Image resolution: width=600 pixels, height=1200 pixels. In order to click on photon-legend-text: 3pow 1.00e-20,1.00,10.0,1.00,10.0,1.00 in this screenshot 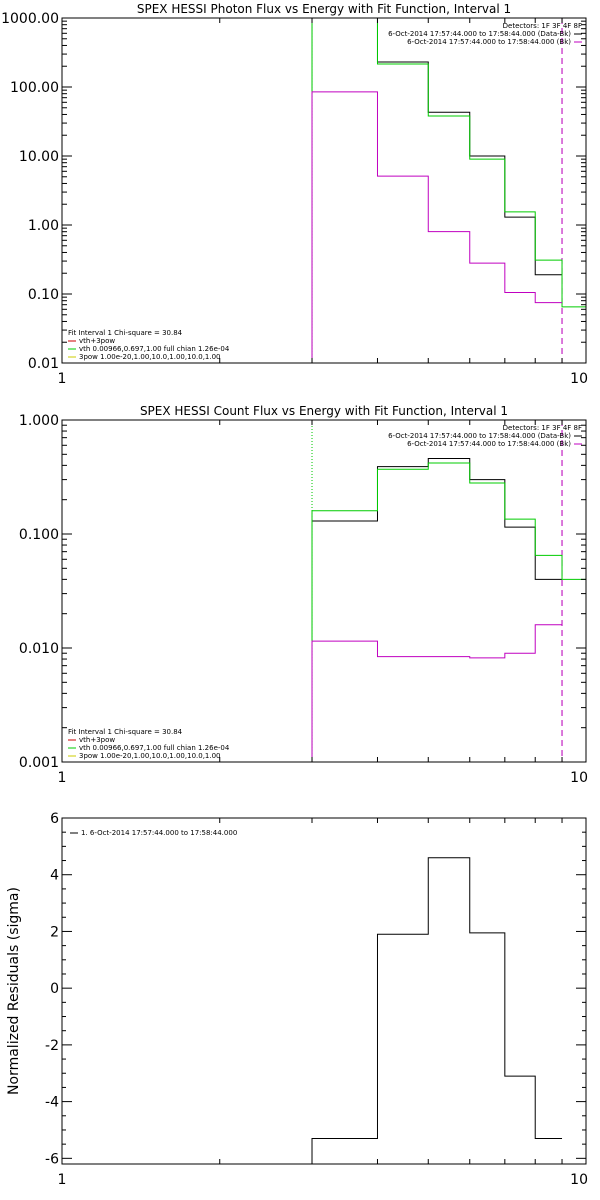, I will do `click(150, 357)`.